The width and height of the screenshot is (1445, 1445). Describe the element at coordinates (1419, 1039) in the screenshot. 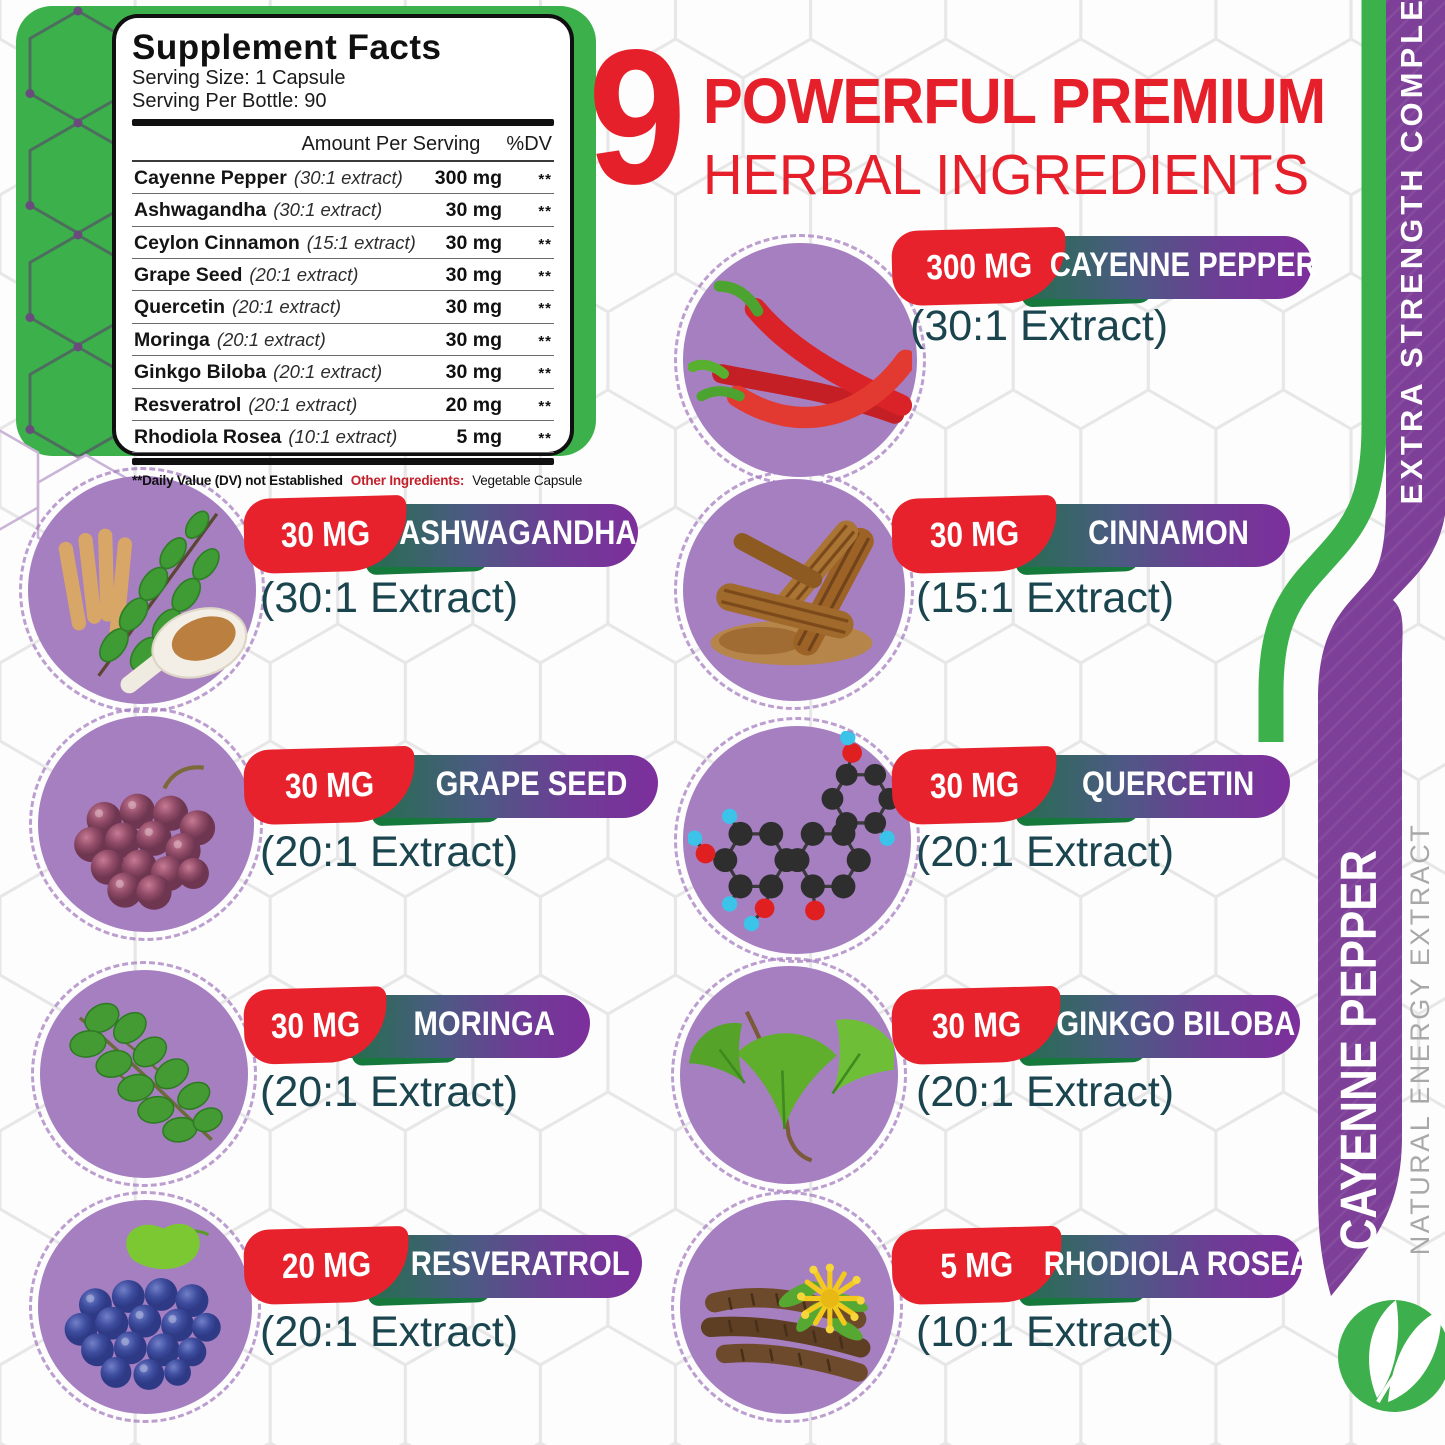

I see `side-subtitle: NATURAL ENERGY EXTRACT` at that location.